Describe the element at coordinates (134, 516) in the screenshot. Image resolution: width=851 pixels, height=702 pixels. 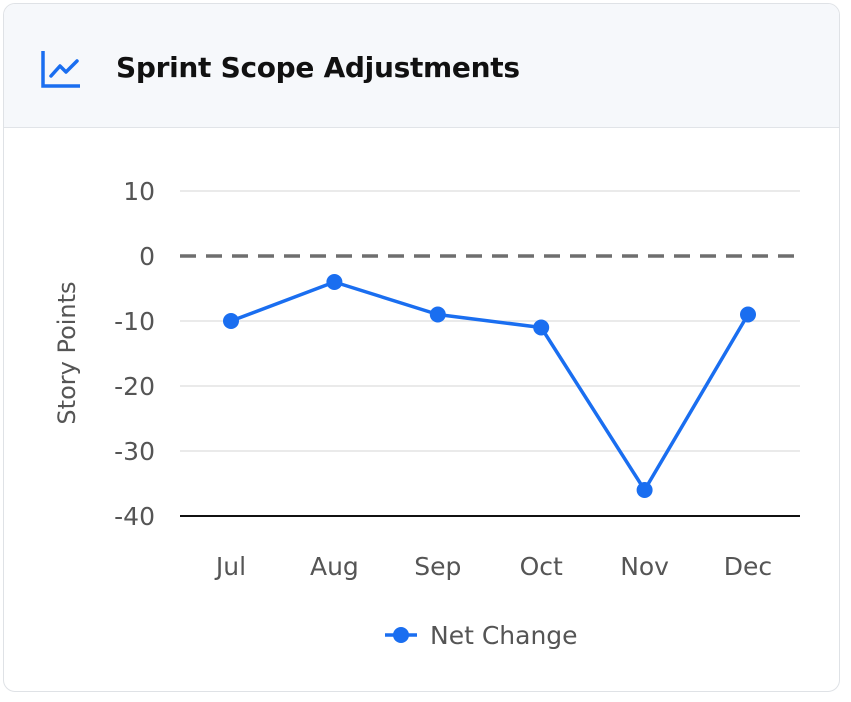
I see `y-tick-label: -40` at that location.